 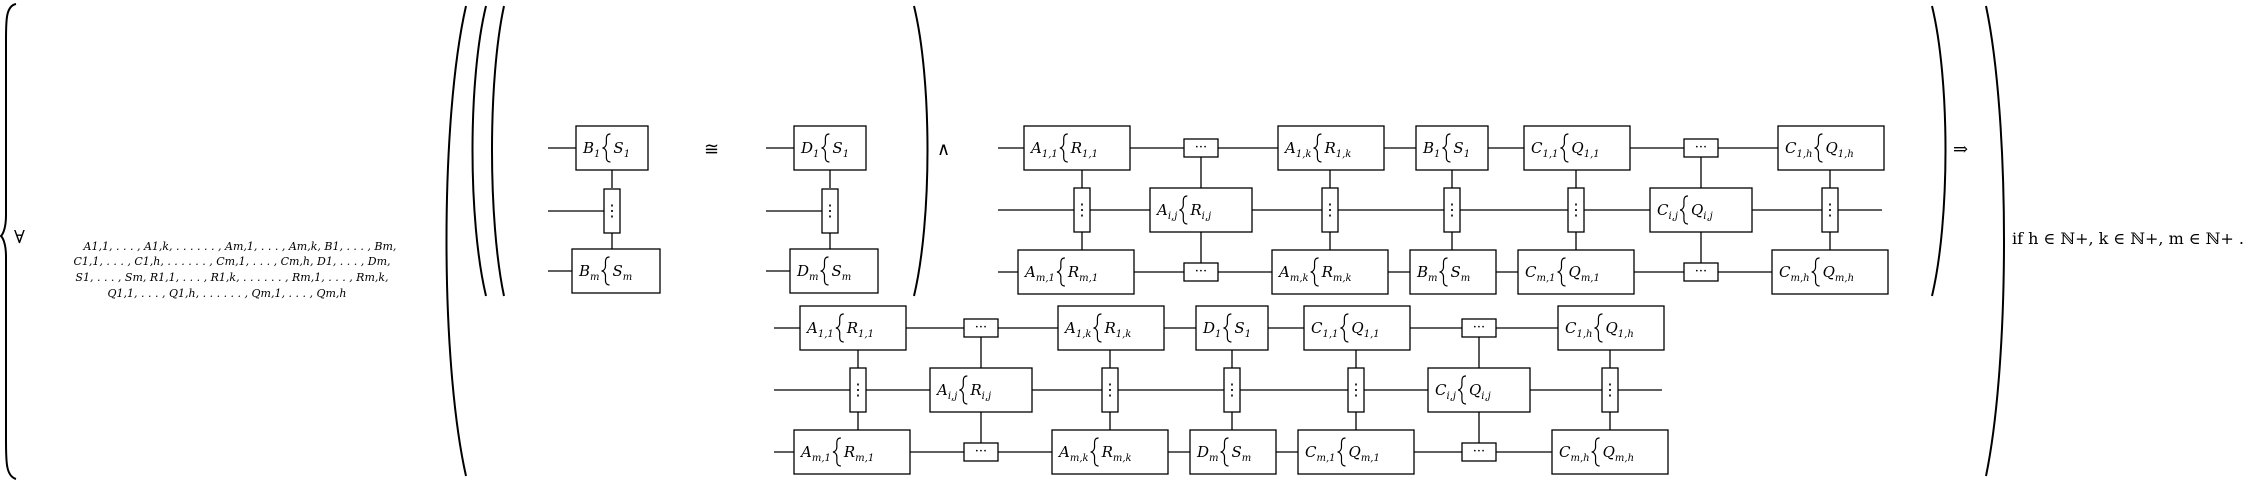 What do you see at coordinates (1341, 452) in the screenshot?
I see `grid-b-bottom-node-4-brace` at bounding box center [1341, 452].